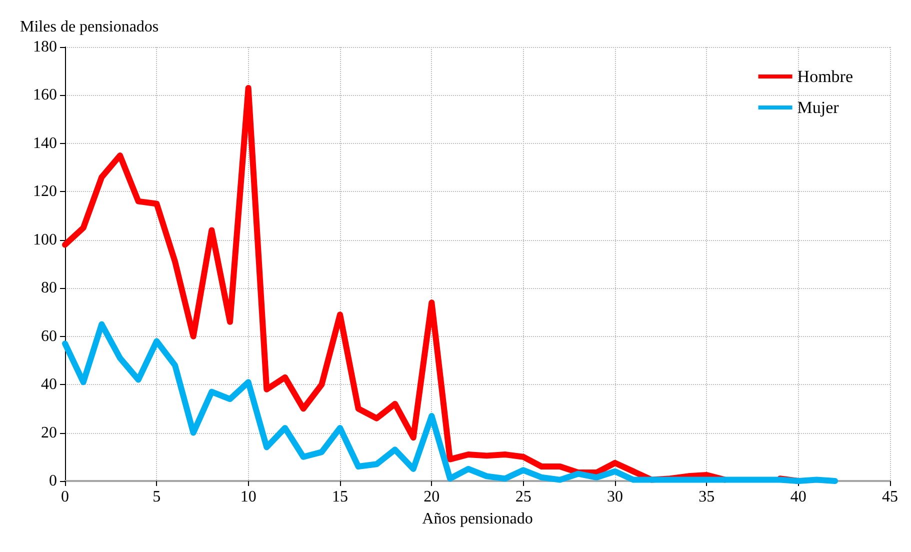 This screenshot has width=911, height=552. Describe the element at coordinates (89, 27) in the screenshot. I see `y-axis-title: Miles de pensionados` at that location.